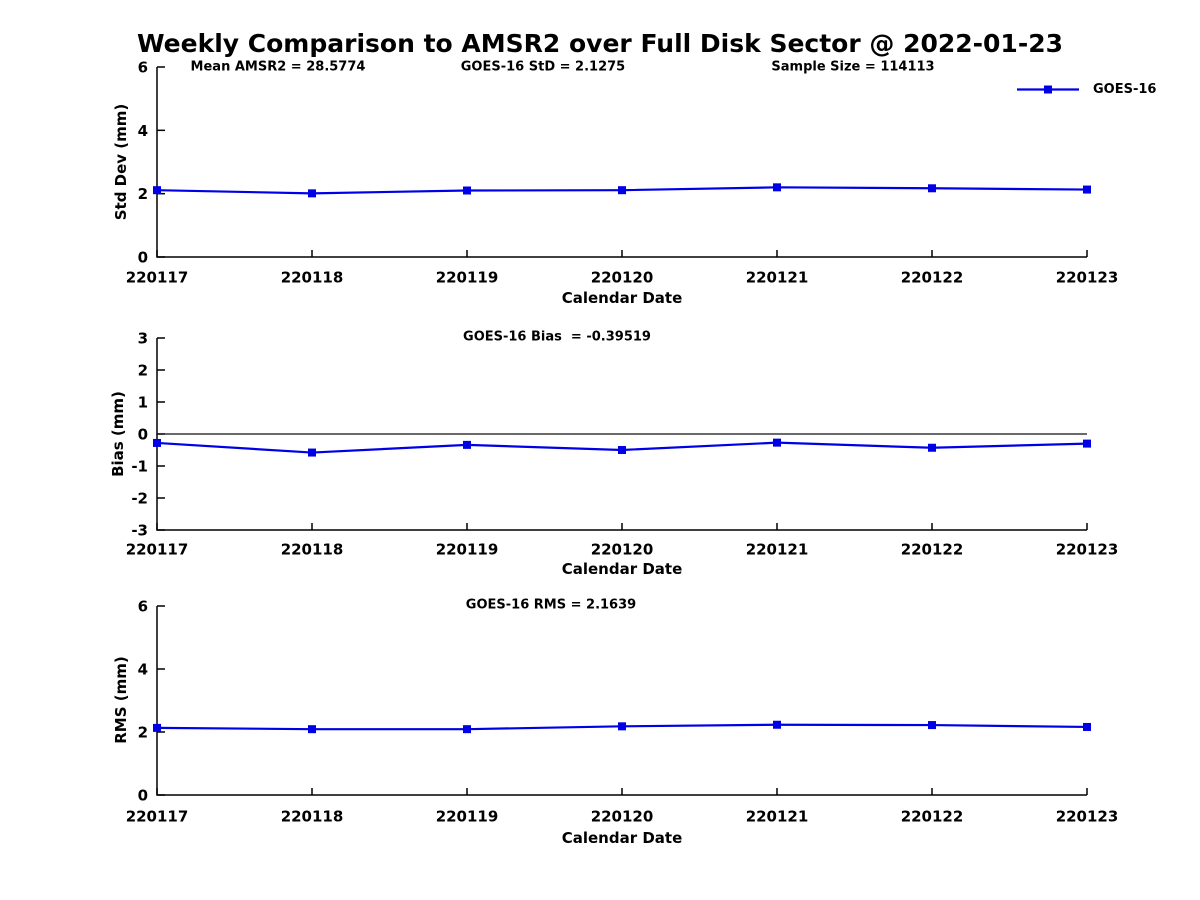 This screenshot has width=1200, height=900. I want to click on y-tick-label: -3, so click(139, 531).